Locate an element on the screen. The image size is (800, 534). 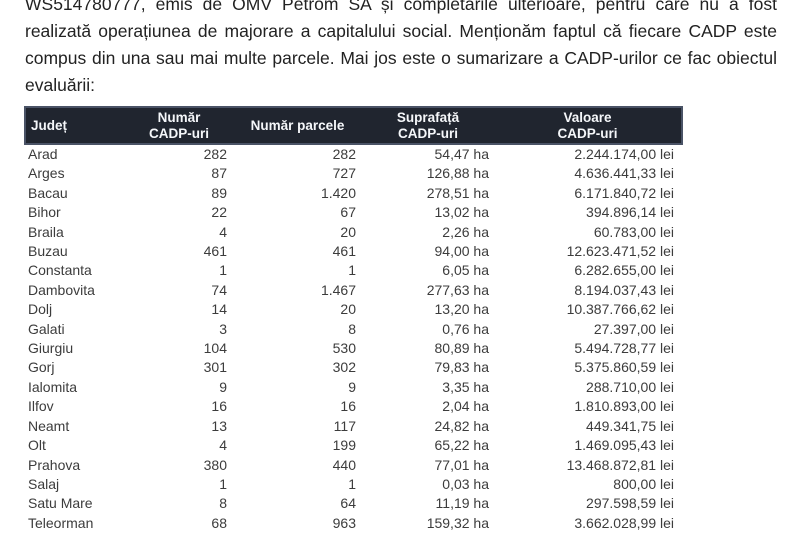
table-row: Constanta 1 1 6,05 ha 6.282.655,00 lei is located at coordinates (353, 270).